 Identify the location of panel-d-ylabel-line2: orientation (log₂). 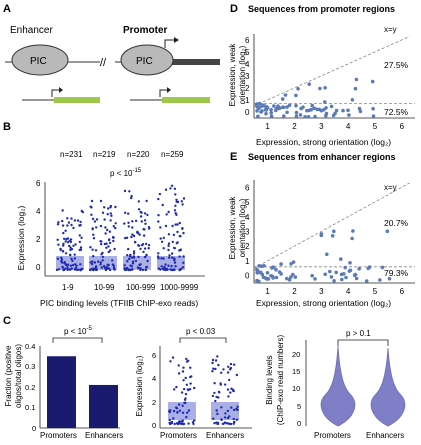
(242, 74).